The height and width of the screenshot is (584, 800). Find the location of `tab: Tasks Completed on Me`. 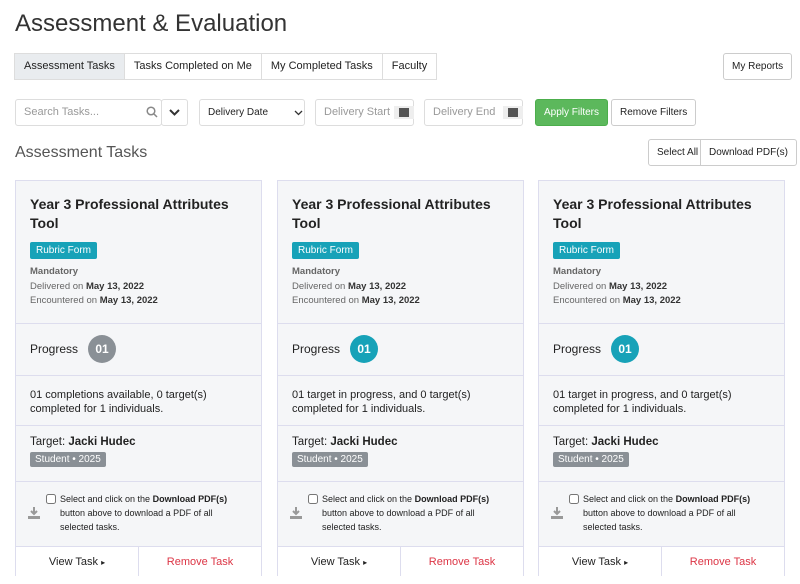

tab: Tasks Completed on Me is located at coordinates (192, 66).